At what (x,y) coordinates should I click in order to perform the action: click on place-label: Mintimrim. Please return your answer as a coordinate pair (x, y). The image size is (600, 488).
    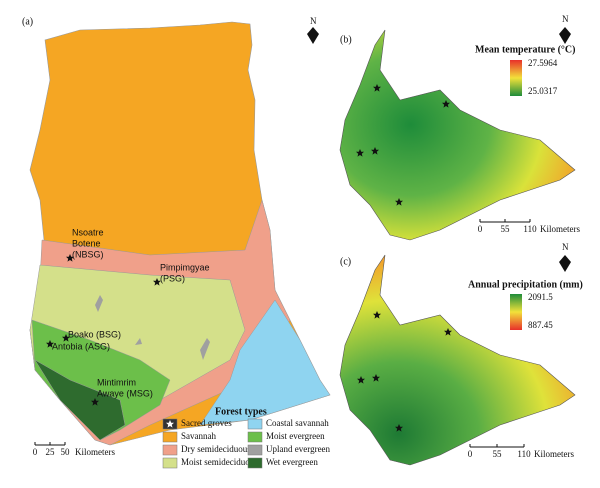
    Looking at the image, I should click on (116, 382).